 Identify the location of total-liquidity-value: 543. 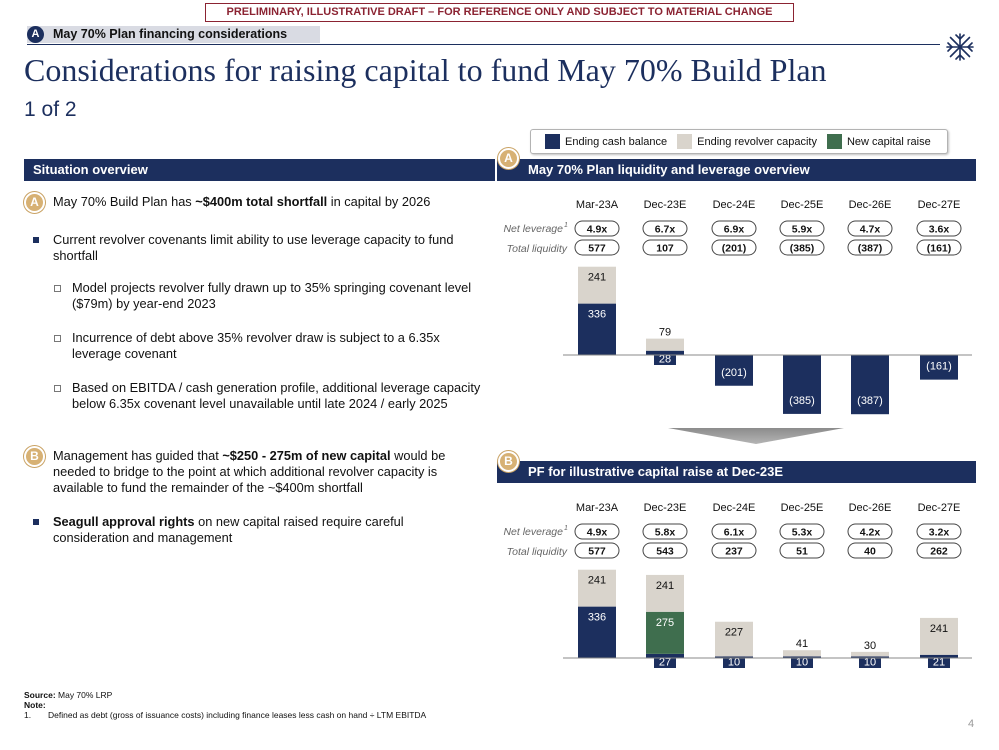
(665, 552).